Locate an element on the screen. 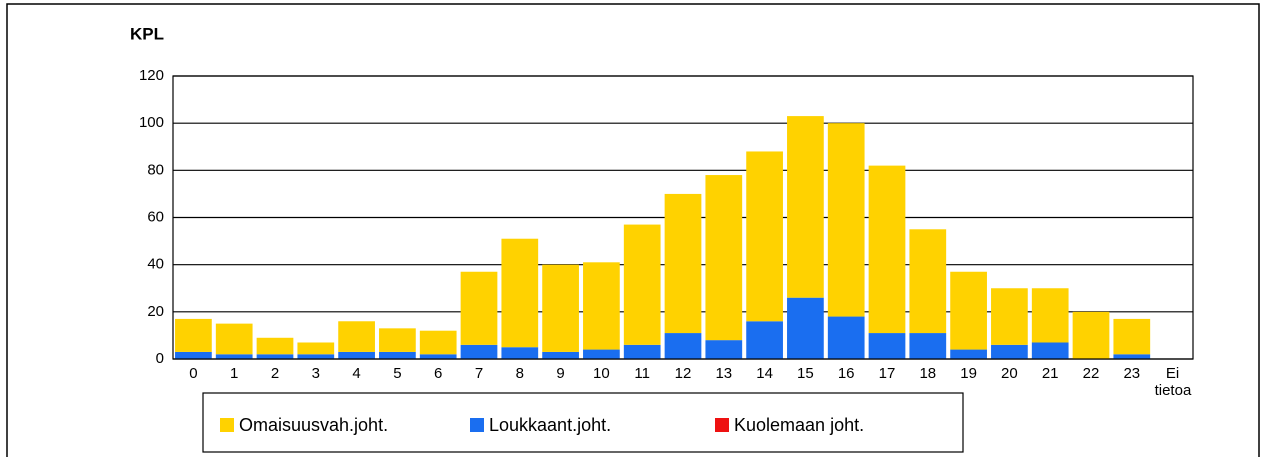 Image resolution: width=1266 pixels, height=457 pixels. x-tick-label-box: 13 is located at coordinates (724, 373).